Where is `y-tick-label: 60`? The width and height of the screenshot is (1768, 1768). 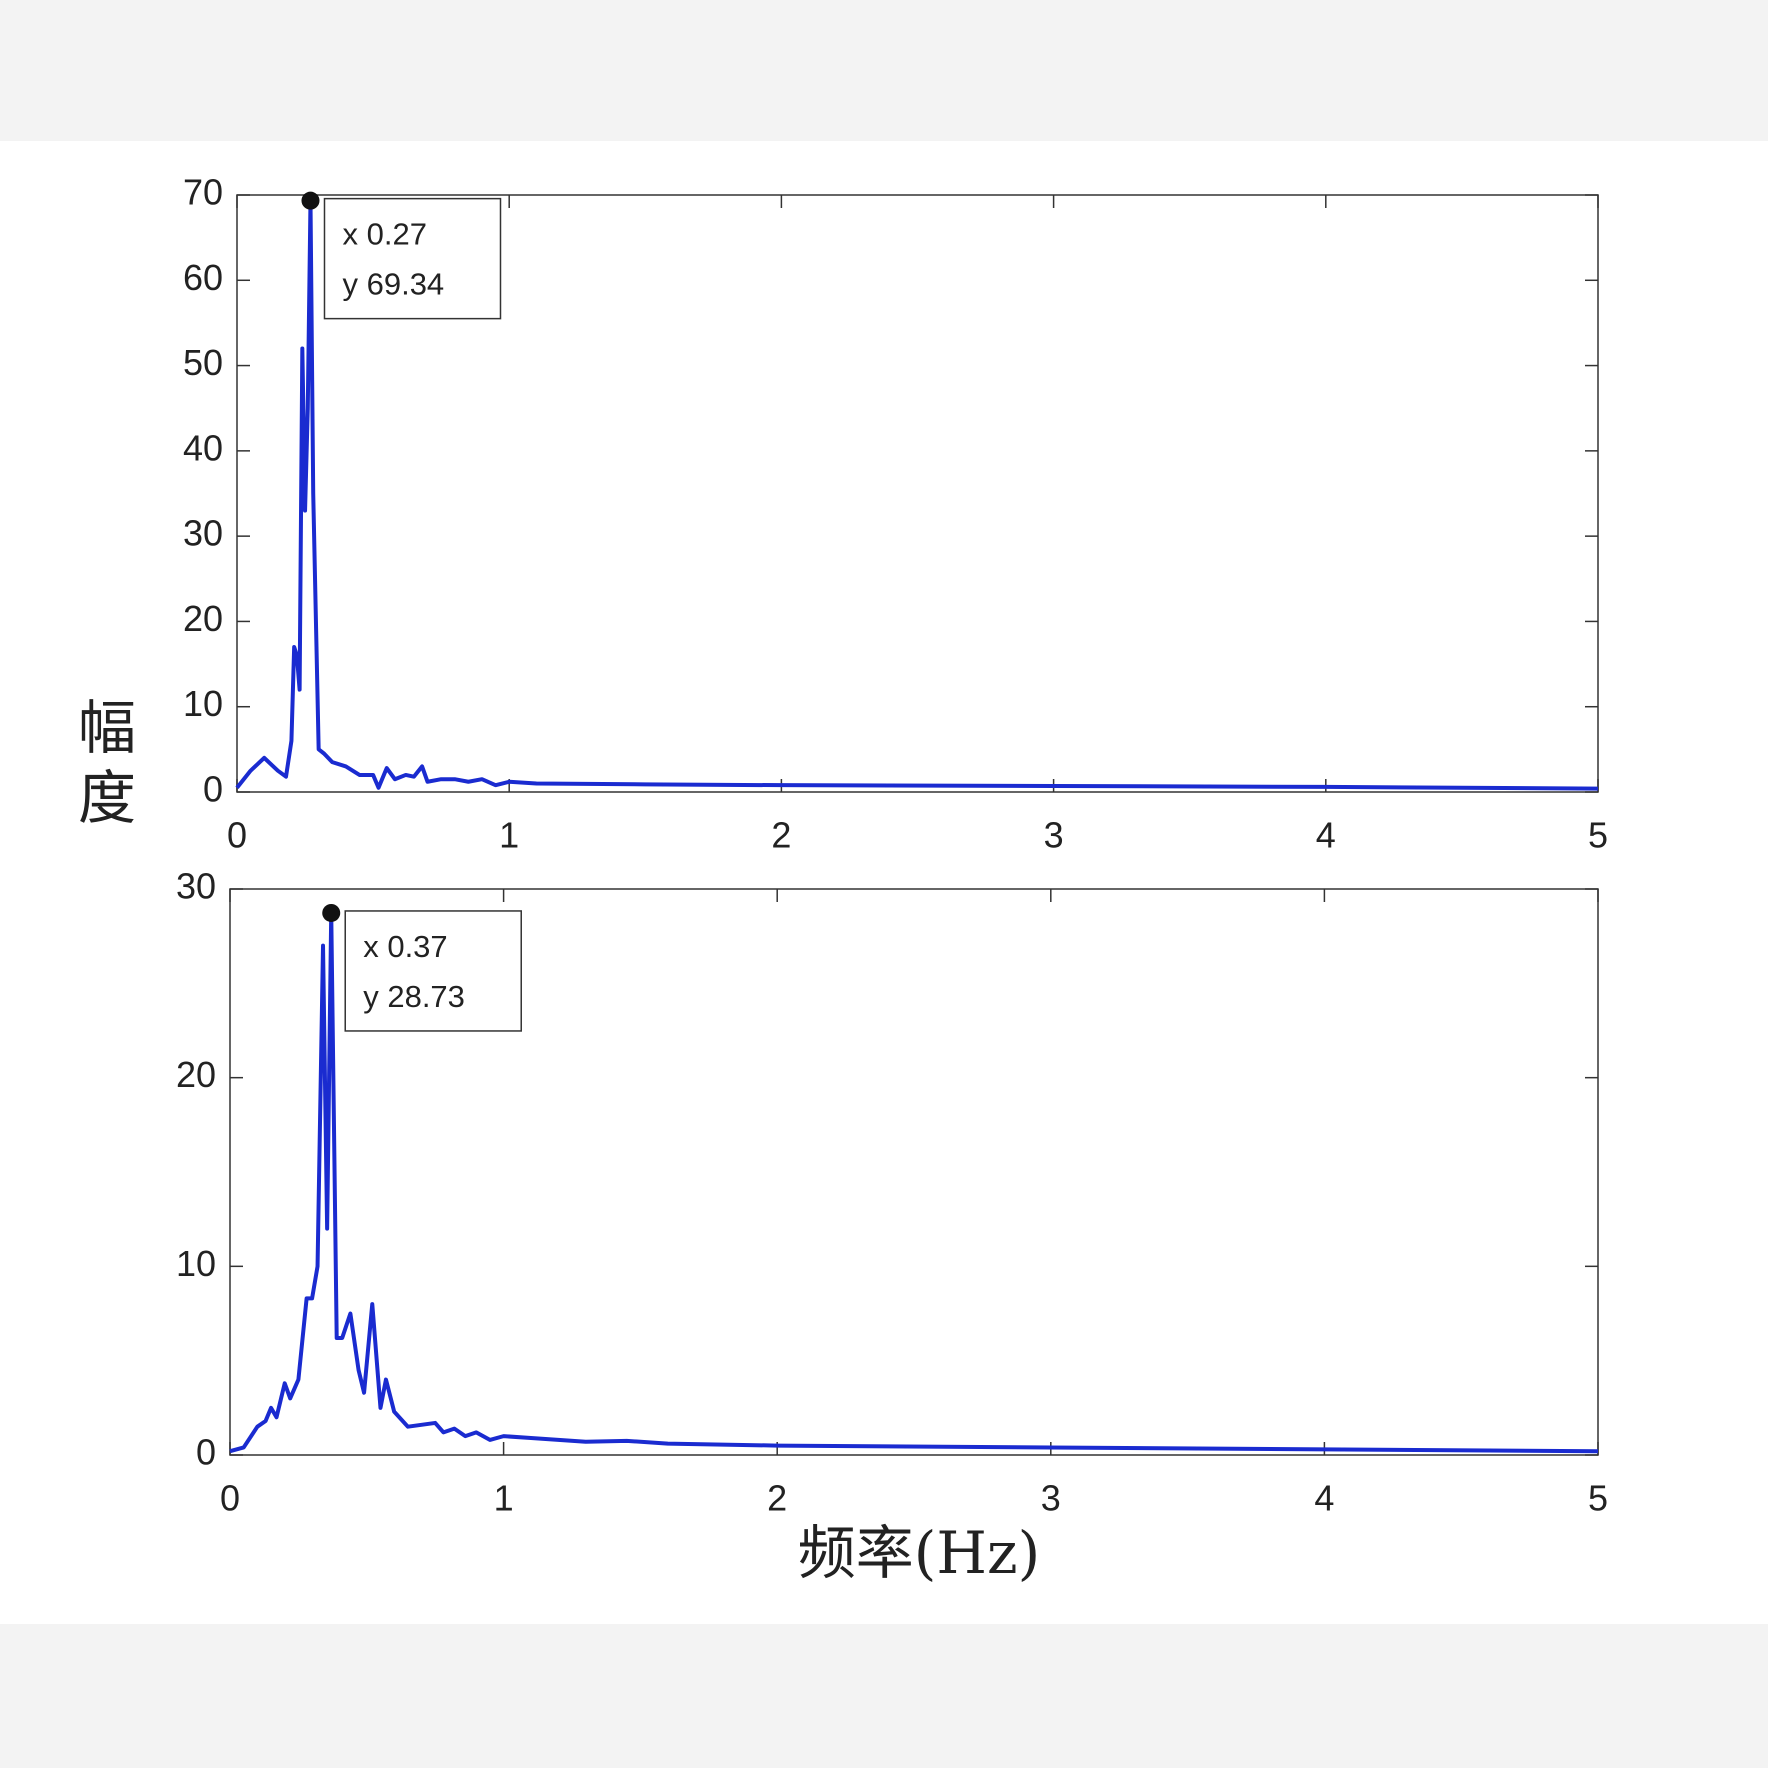
y-tick-label: 60 is located at coordinates (203, 277).